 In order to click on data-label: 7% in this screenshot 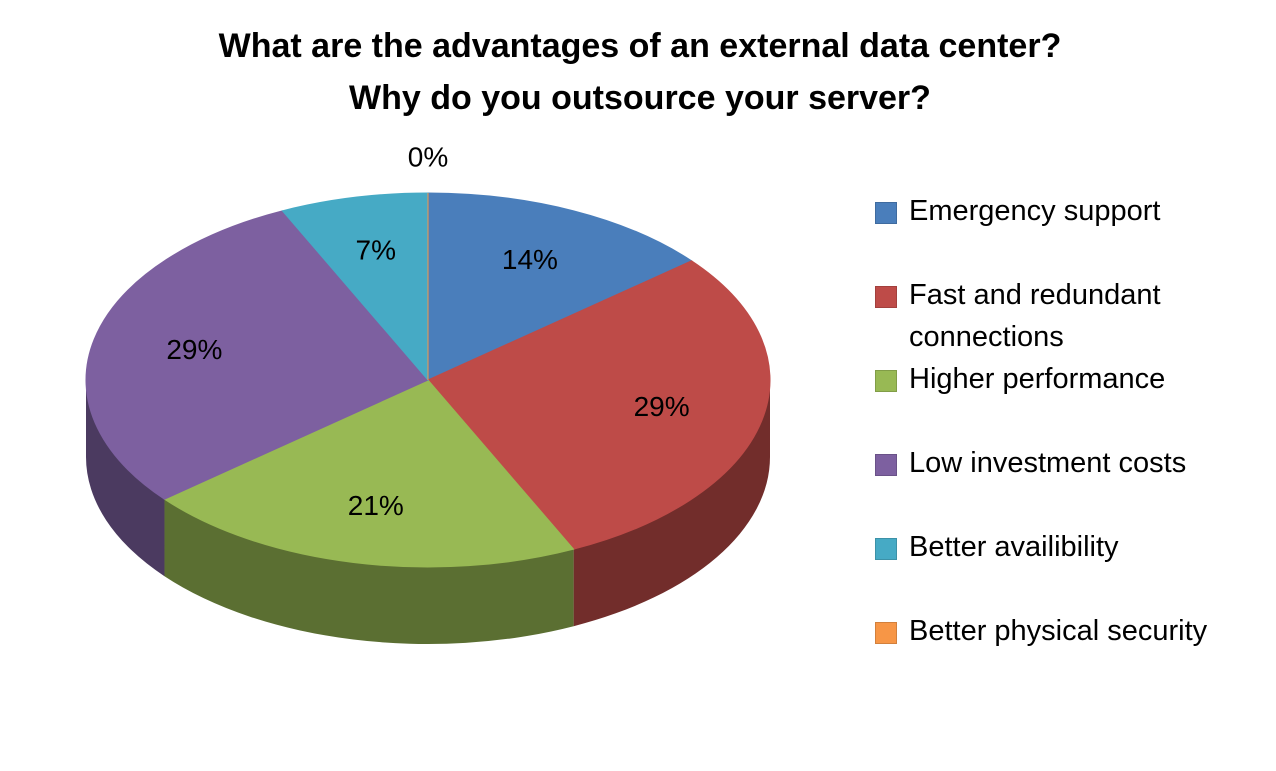, I will do `click(376, 250)`.